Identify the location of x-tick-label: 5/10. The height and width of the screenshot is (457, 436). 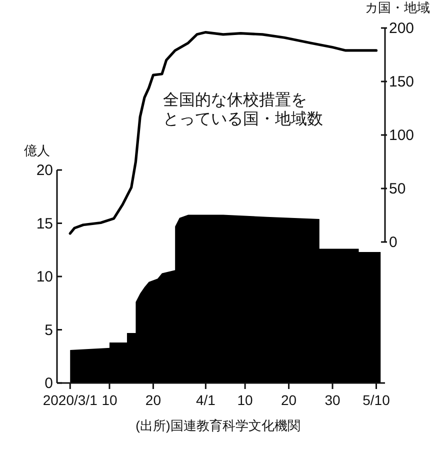
(376, 400).